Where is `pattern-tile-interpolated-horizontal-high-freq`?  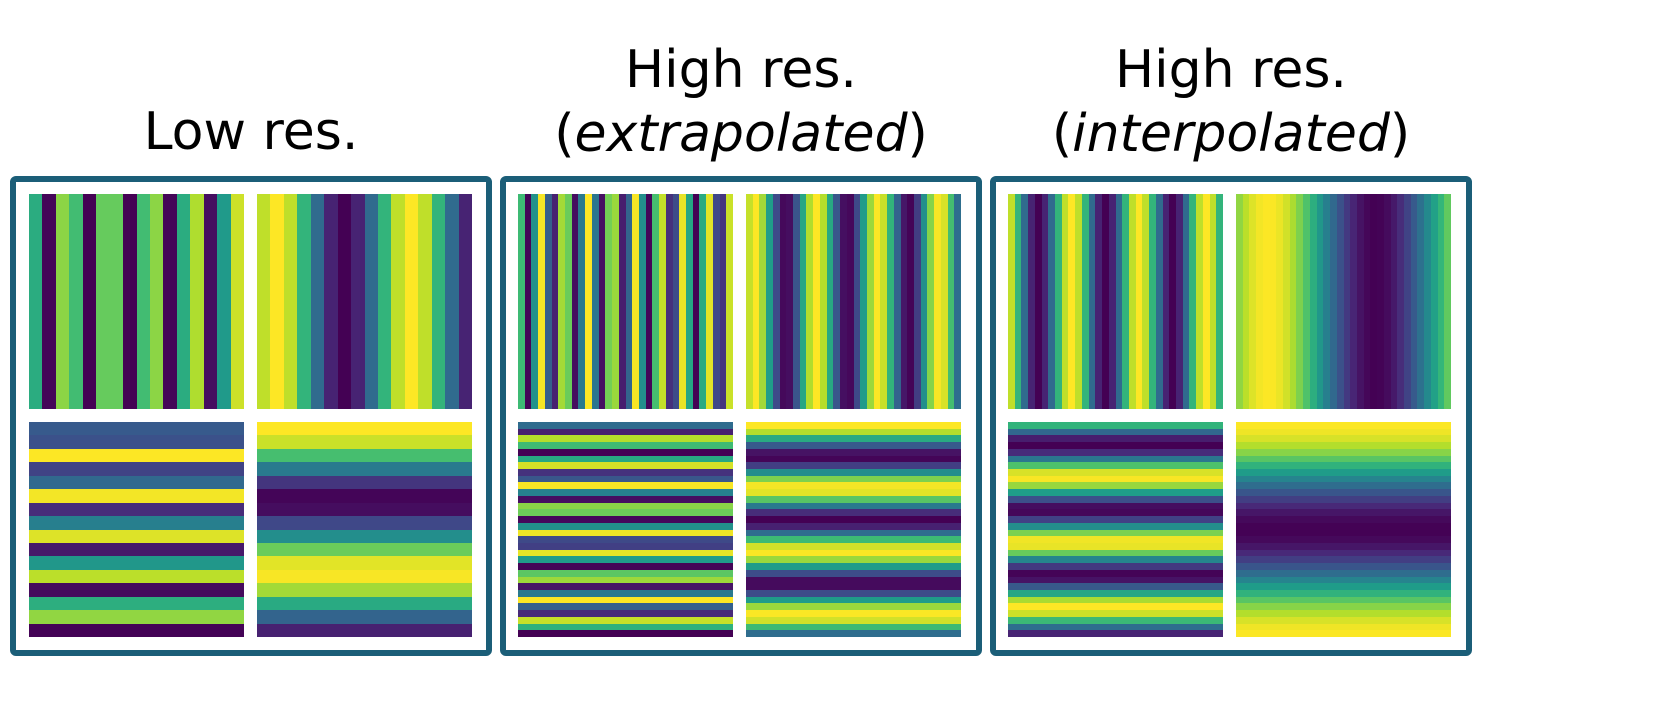 pattern-tile-interpolated-horizontal-high-freq is located at coordinates (1115, 529).